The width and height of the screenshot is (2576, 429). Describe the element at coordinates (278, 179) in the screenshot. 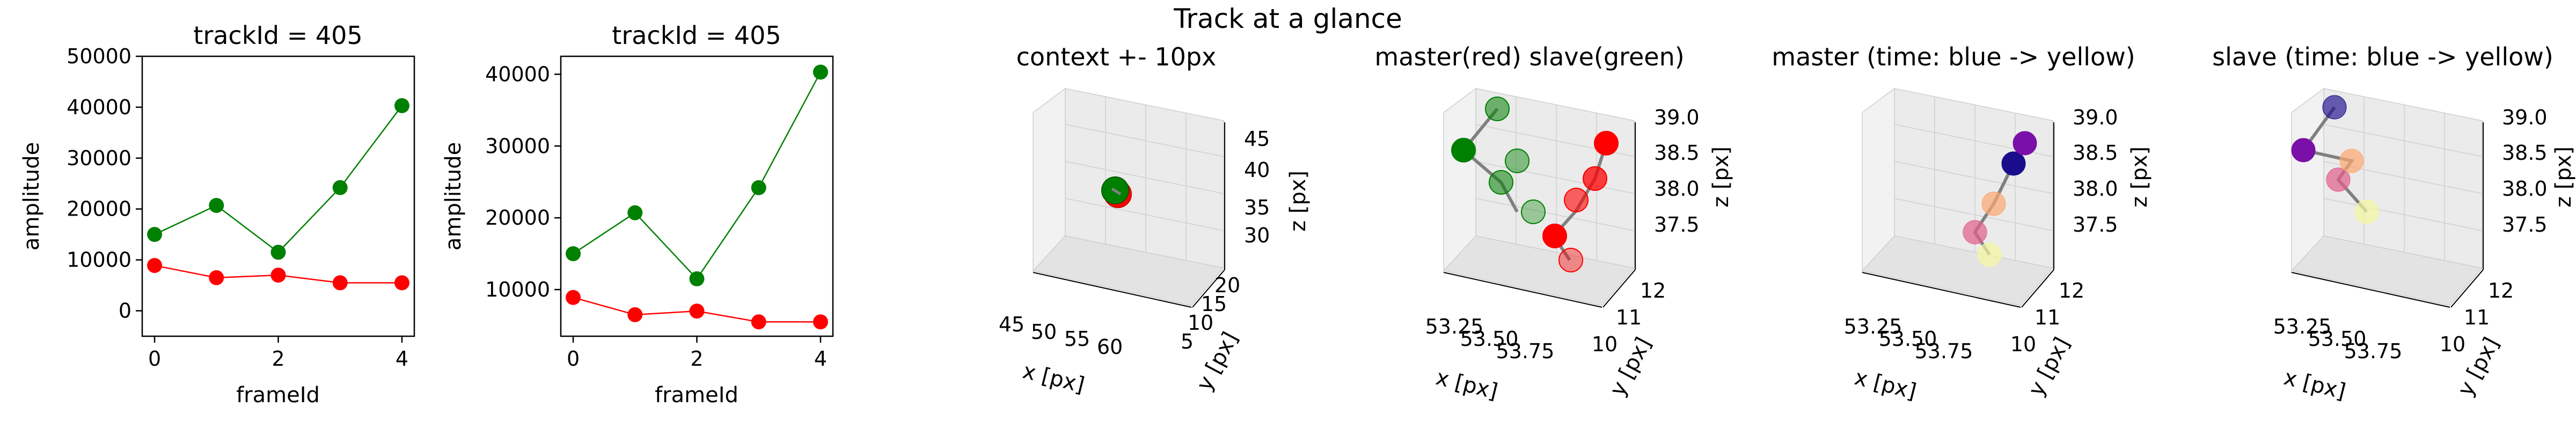

I see `chart-1-series-0-line` at that location.